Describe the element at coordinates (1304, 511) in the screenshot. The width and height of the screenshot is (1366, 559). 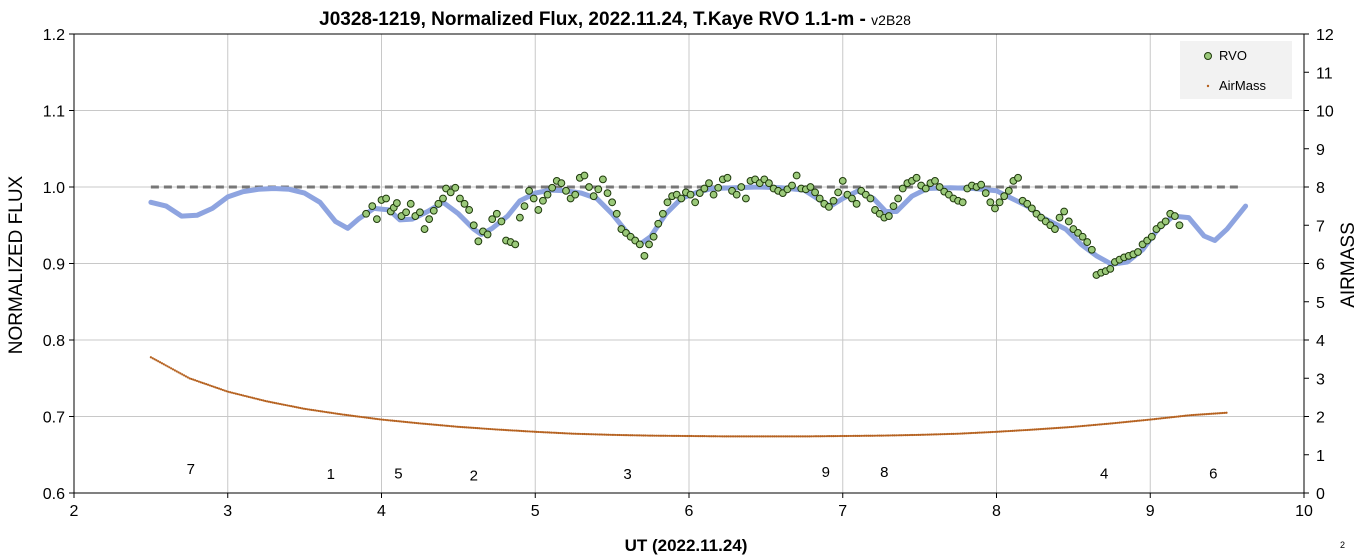
I see `x-tick-label: 10` at that location.